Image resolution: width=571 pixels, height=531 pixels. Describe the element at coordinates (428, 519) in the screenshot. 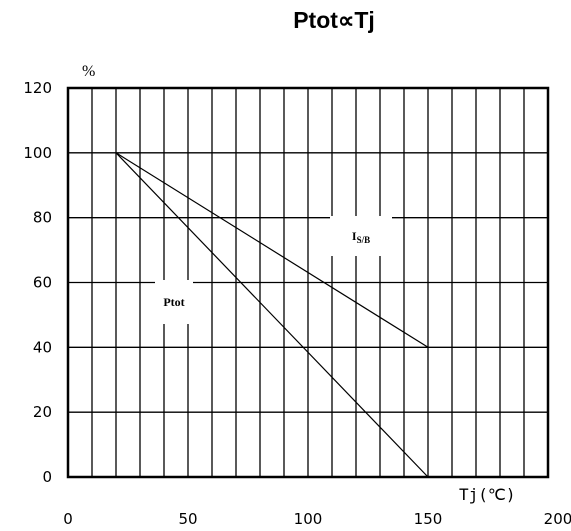

I see `x-tick-label: 150` at that location.